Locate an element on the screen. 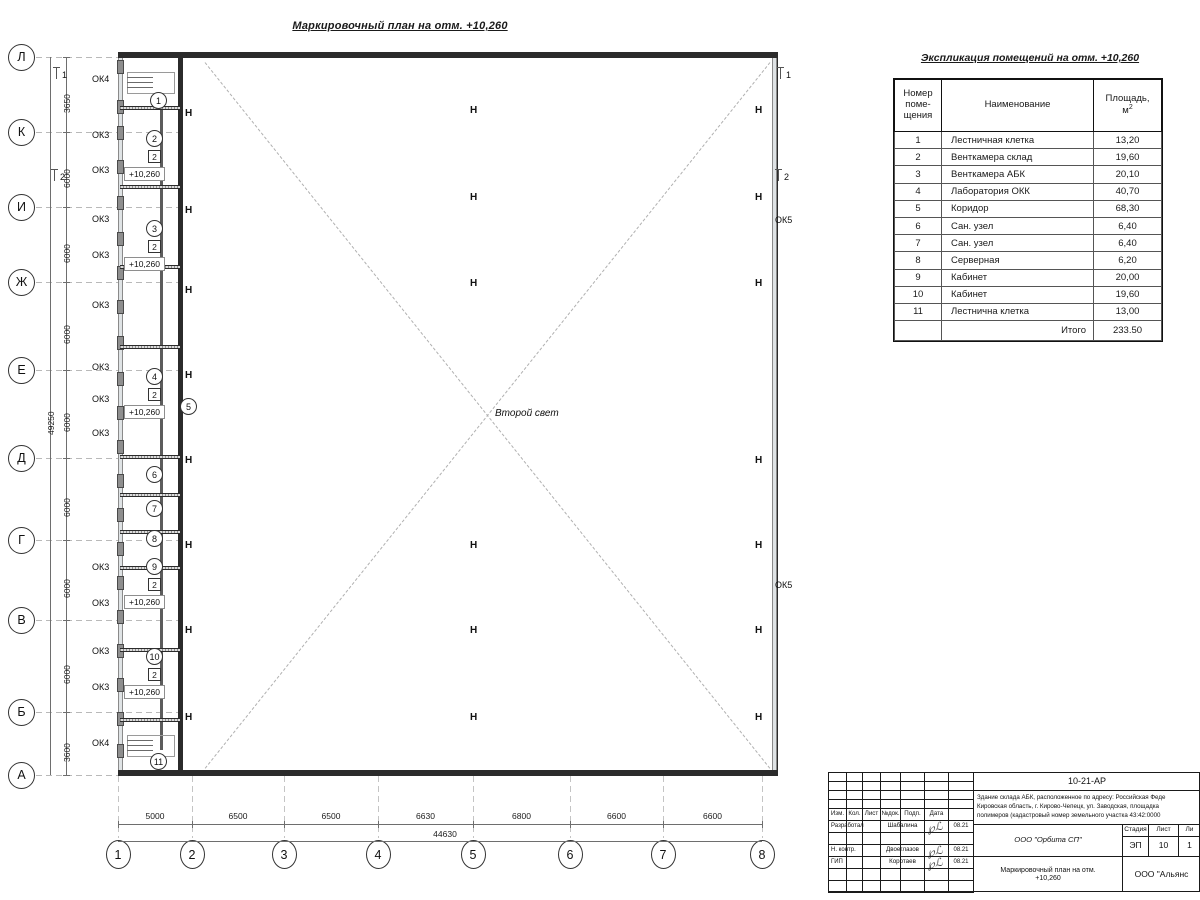 The image size is (1200, 900). axis-bubble-7: 7 is located at coordinates (663, 854).